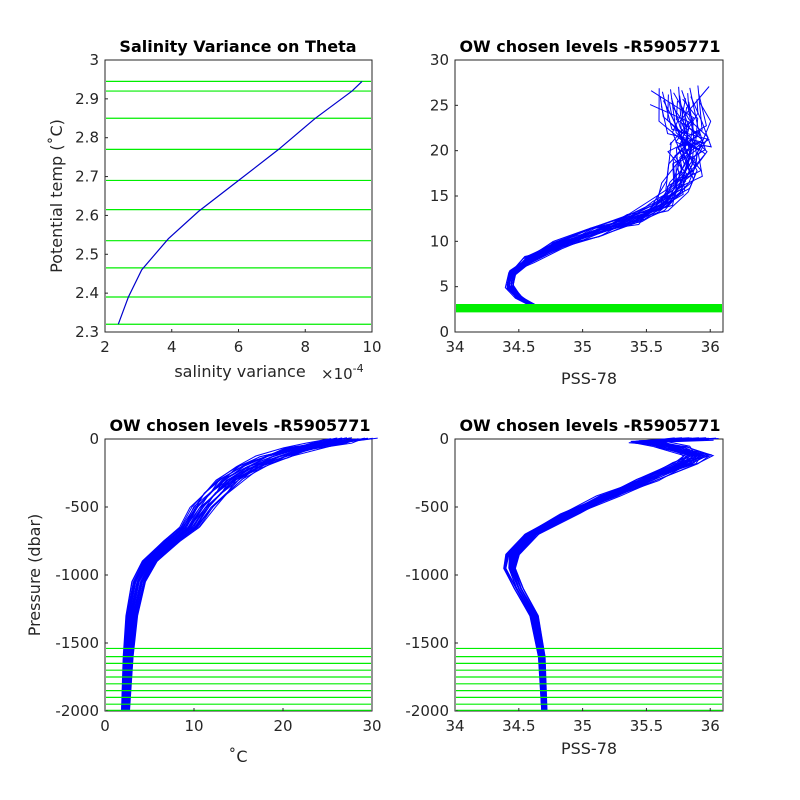 This screenshot has height=800, width=800. Describe the element at coordinates (282, 726) in the screenshot. I see `x-tick-label: 20` at that location.